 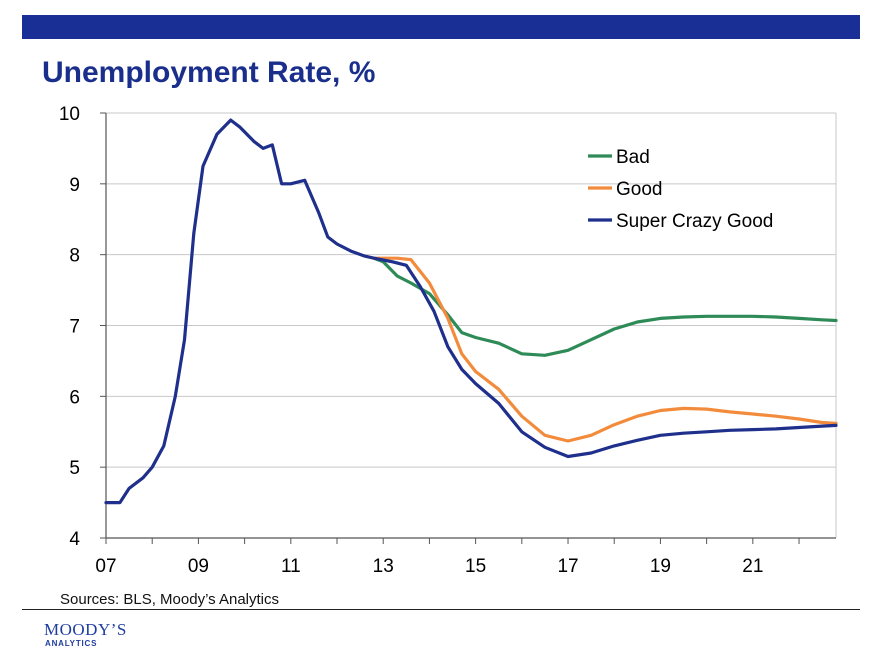 What do you see at coordinates (383, 566) in the screenshot?
I see `x-tick-label: 13` at bounding box center [383, 566].